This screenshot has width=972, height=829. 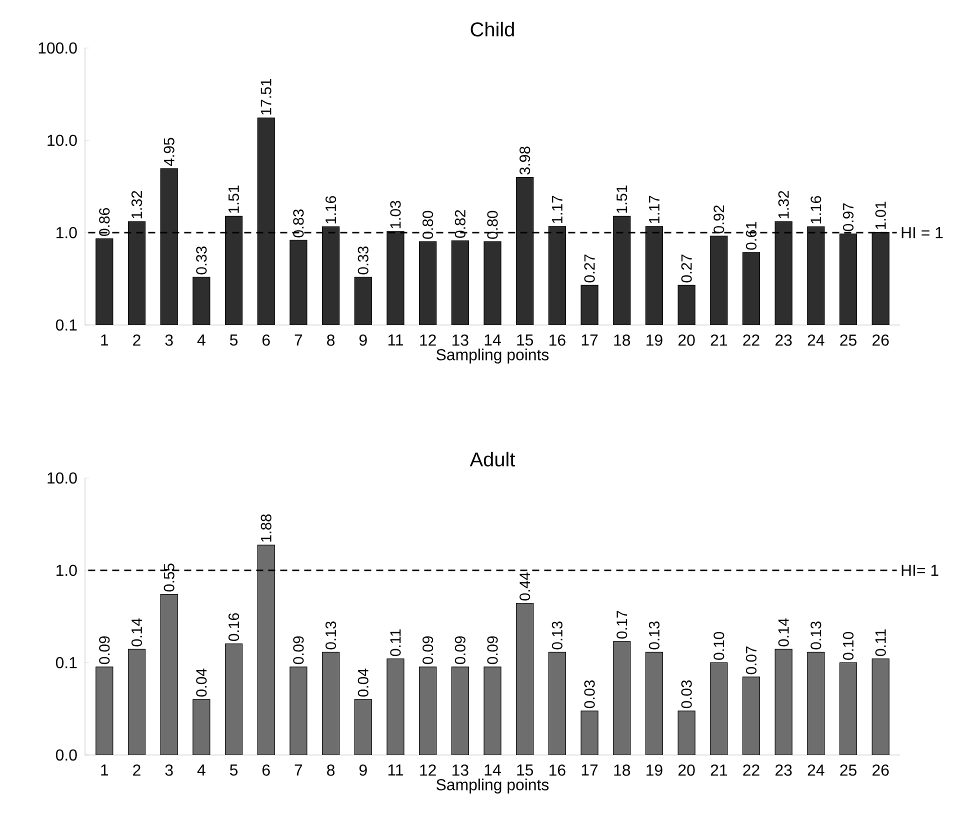 I want to click on data-label: 0.80, so click(x=492, y=224).